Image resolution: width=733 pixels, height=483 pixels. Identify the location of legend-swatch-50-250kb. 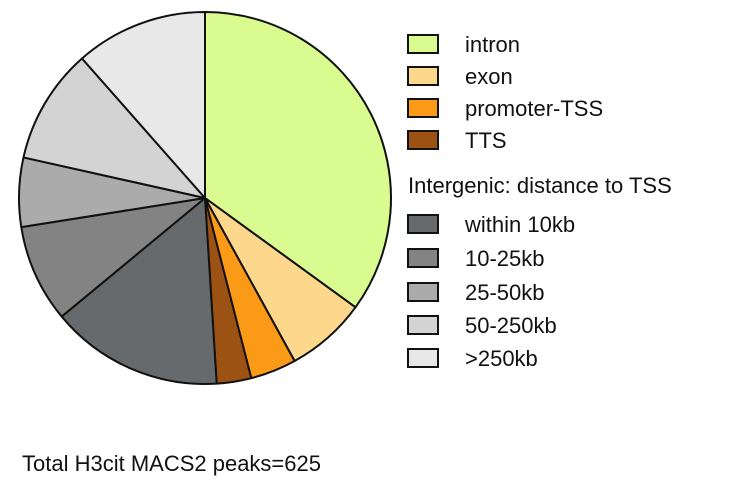
(423, 325).